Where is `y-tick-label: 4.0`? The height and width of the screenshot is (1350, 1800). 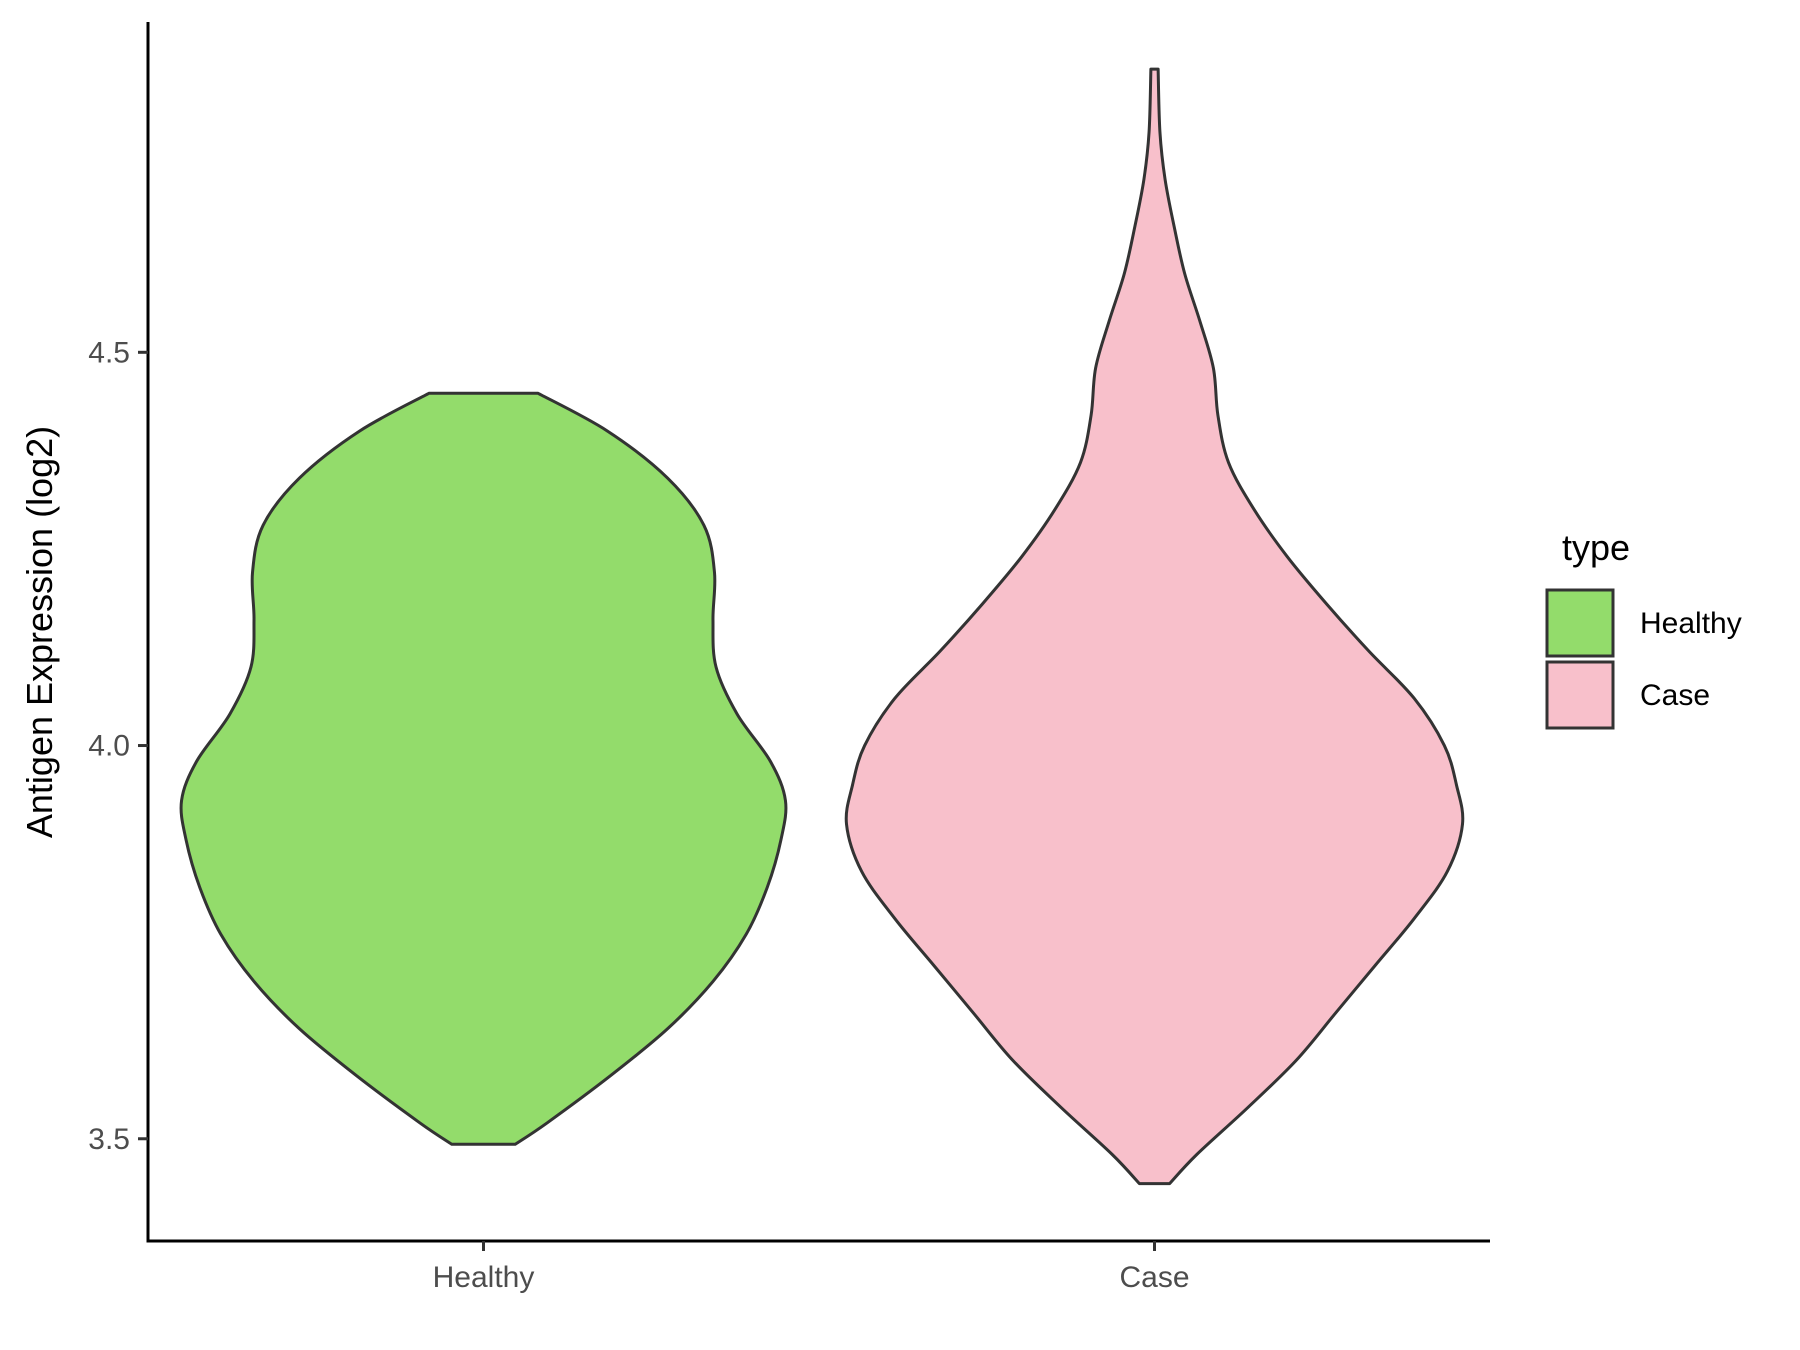
y-tick-label: 4.0 is located at coordinates (109, 746).